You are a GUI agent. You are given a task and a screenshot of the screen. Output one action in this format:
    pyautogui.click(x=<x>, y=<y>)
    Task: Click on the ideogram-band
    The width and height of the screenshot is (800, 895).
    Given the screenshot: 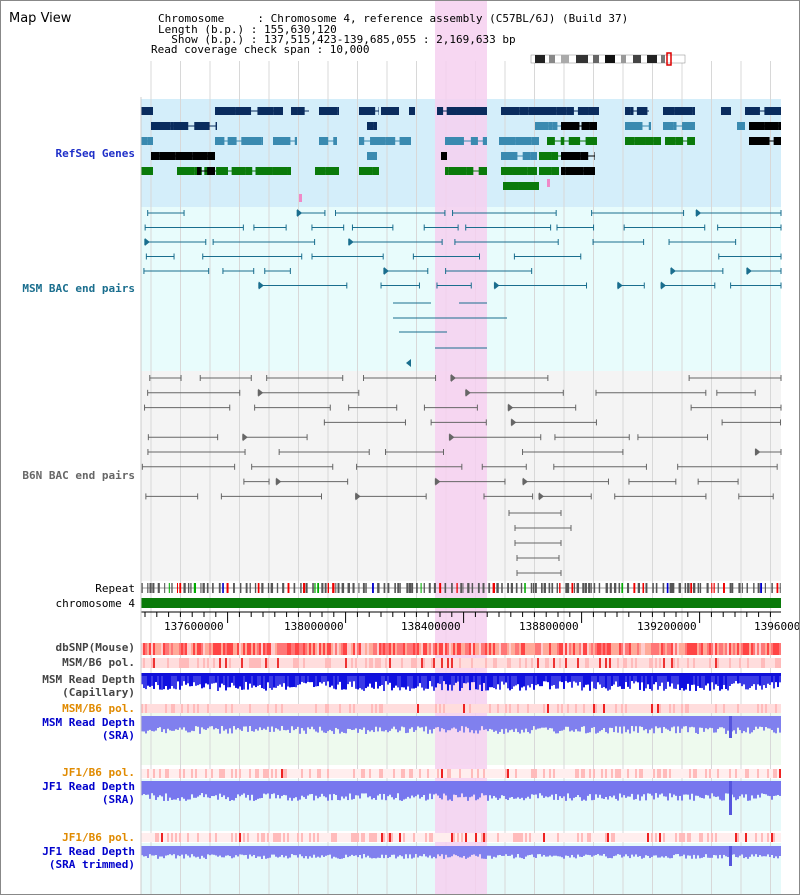 What is the action you would take?
    pyautogui.click(x=552, y=59)
    